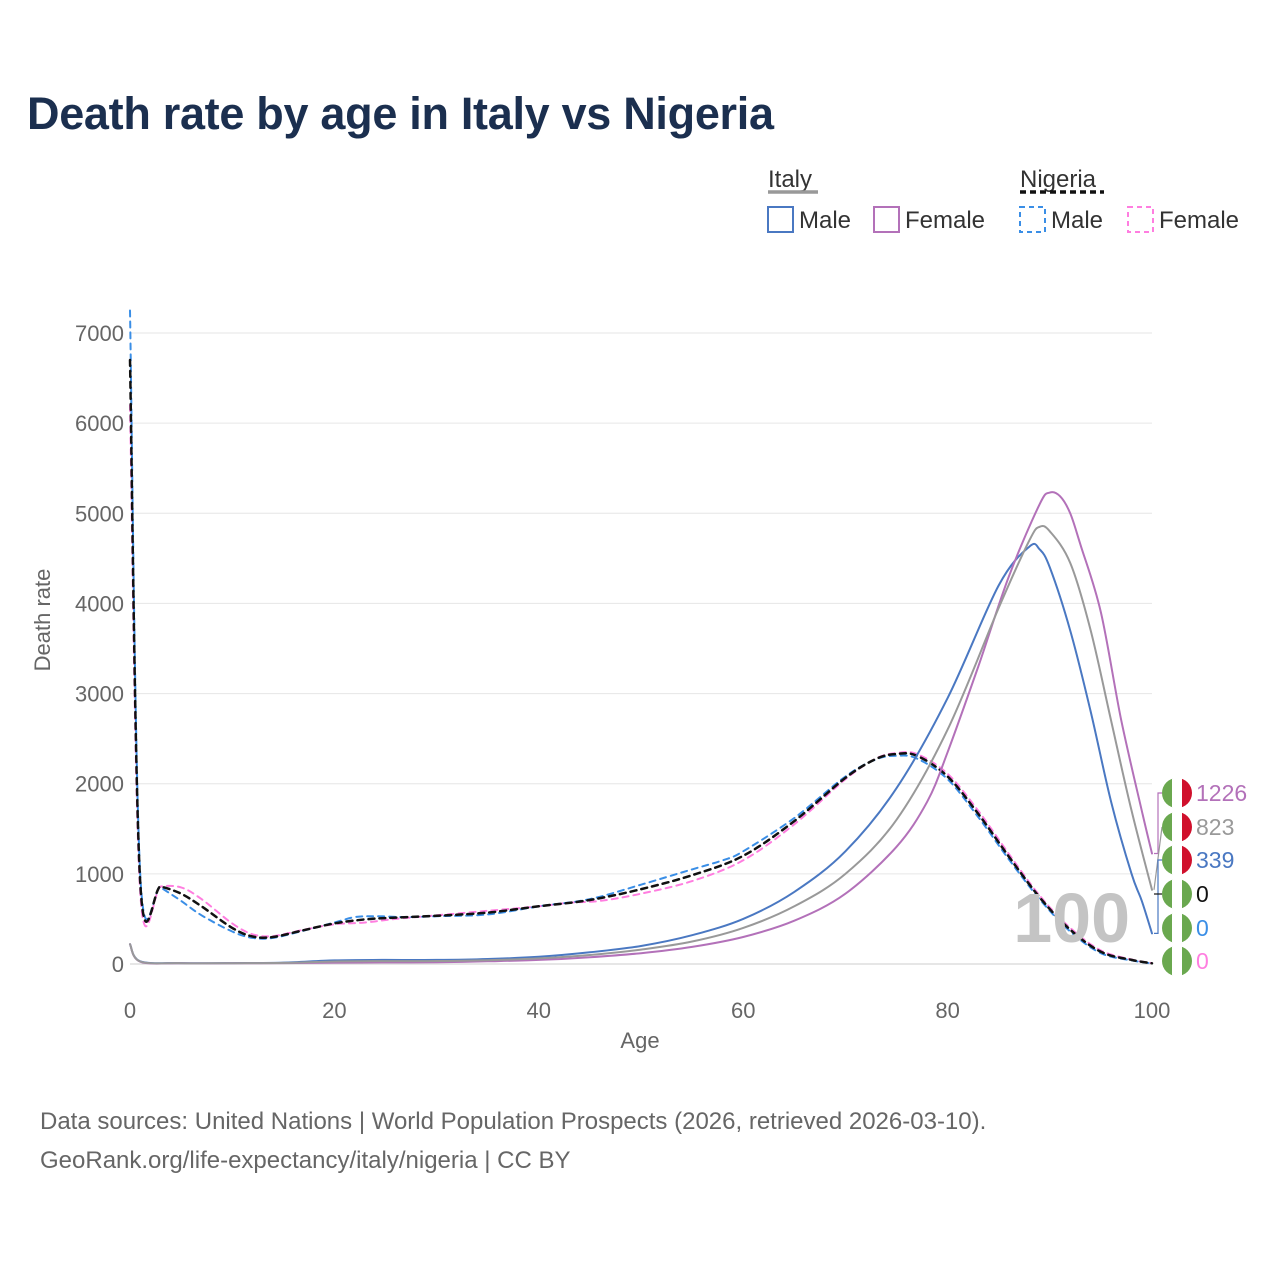 The image size is (1280, 1280). Describe the element at coordinates (1215, 827) in the screenshot. I see `end-label-value: 823` at that location.